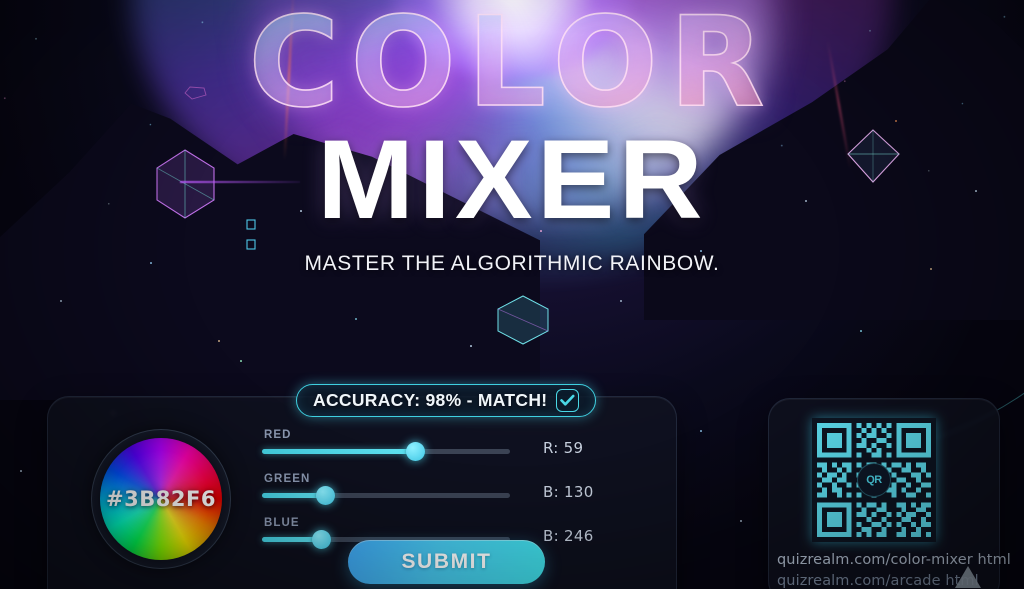  Describe the element at coordinates (195, 93) in the screenshot. I see `wireframe-small-shape` at that location.